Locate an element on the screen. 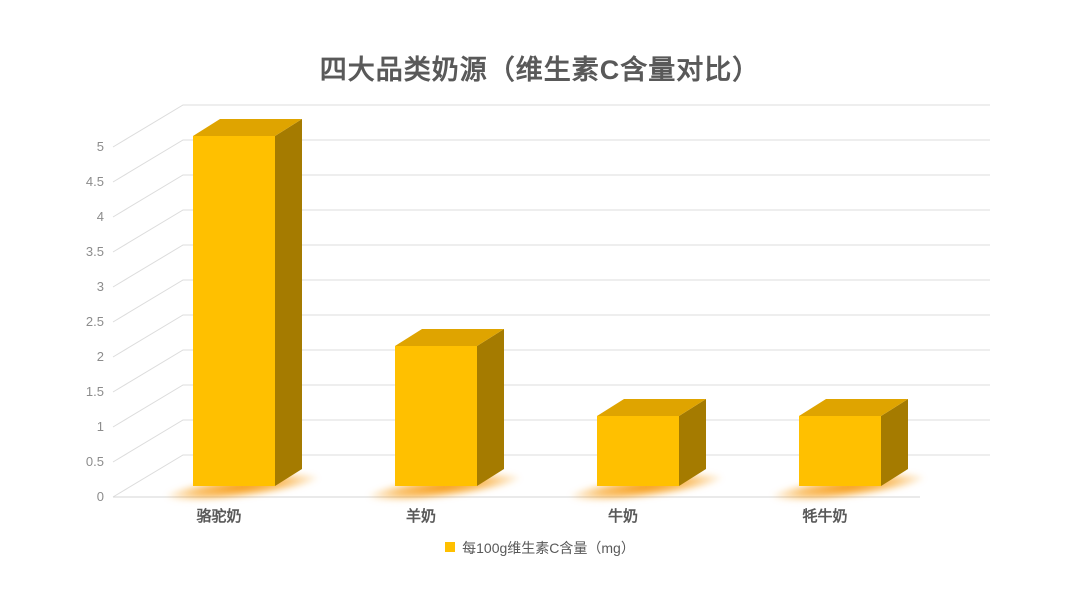  x-category-label: 牛奶 is located at coordinates (623, 516).